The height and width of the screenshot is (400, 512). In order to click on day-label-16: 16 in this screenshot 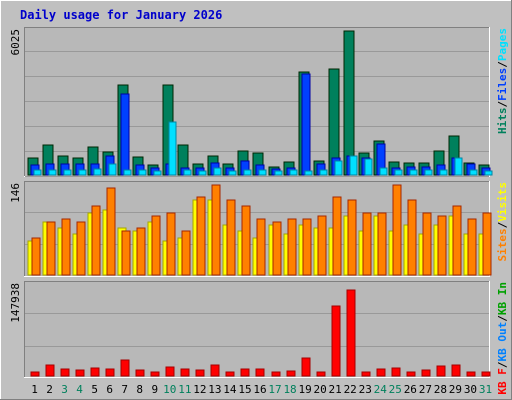, I will do `click(259, 389)`.